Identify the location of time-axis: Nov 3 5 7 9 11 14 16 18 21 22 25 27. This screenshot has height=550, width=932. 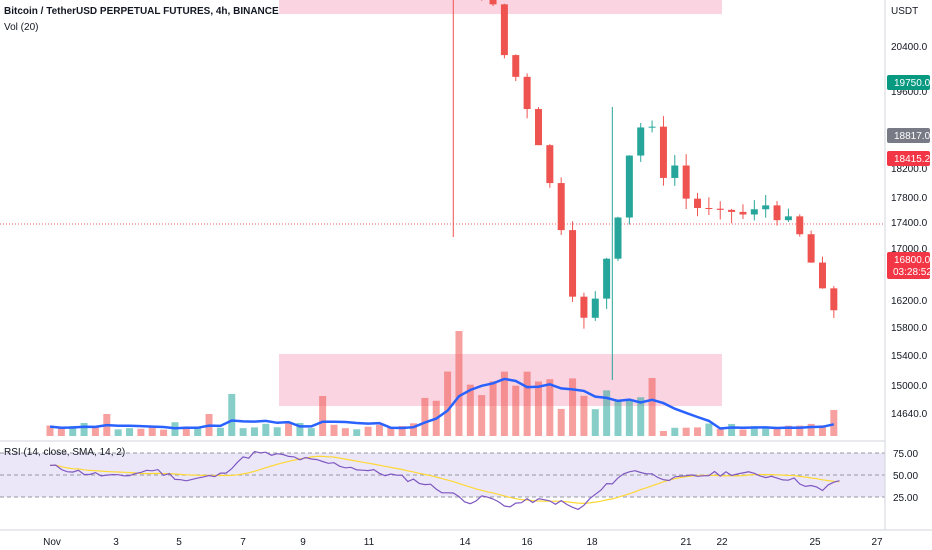
(463, 542).